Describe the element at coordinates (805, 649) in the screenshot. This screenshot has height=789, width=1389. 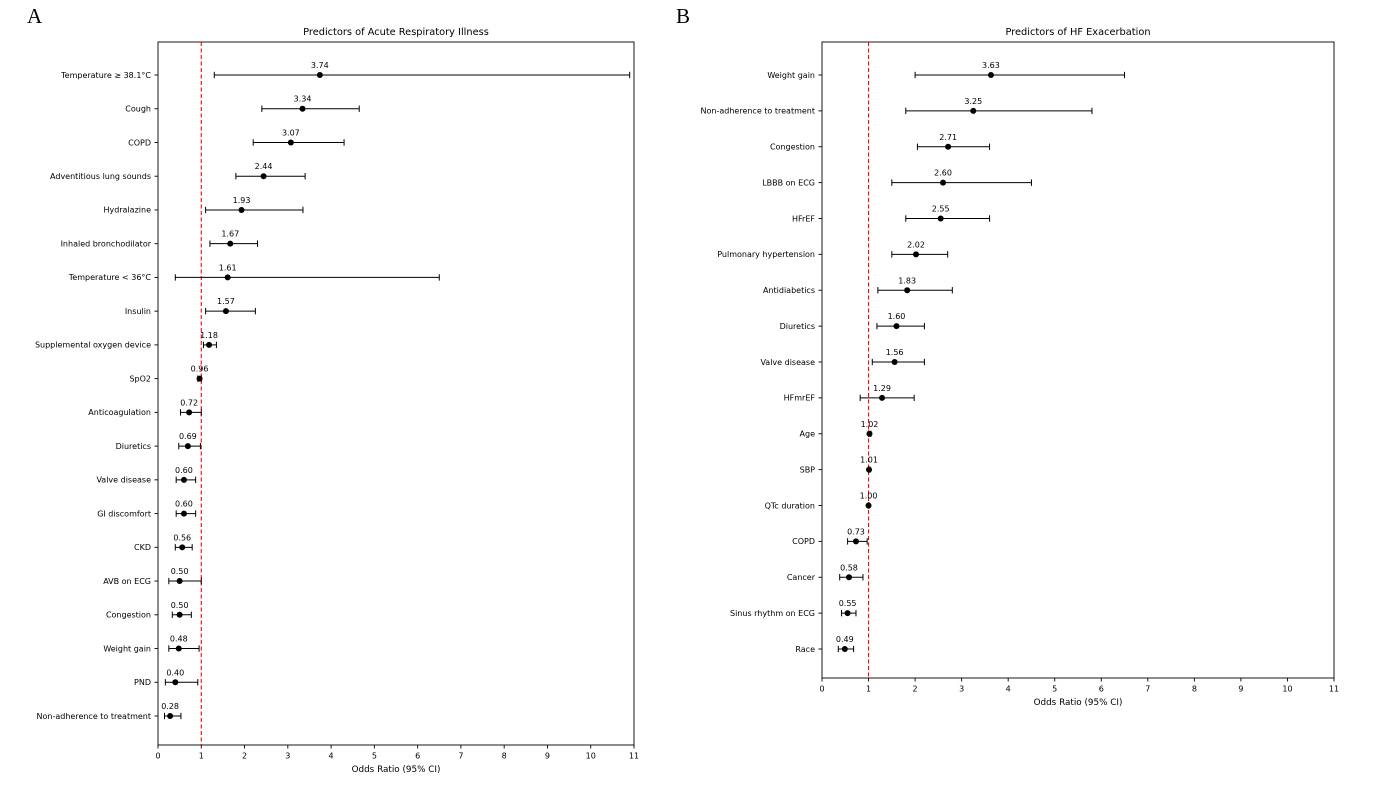
I see `row-label: Race` at that location.